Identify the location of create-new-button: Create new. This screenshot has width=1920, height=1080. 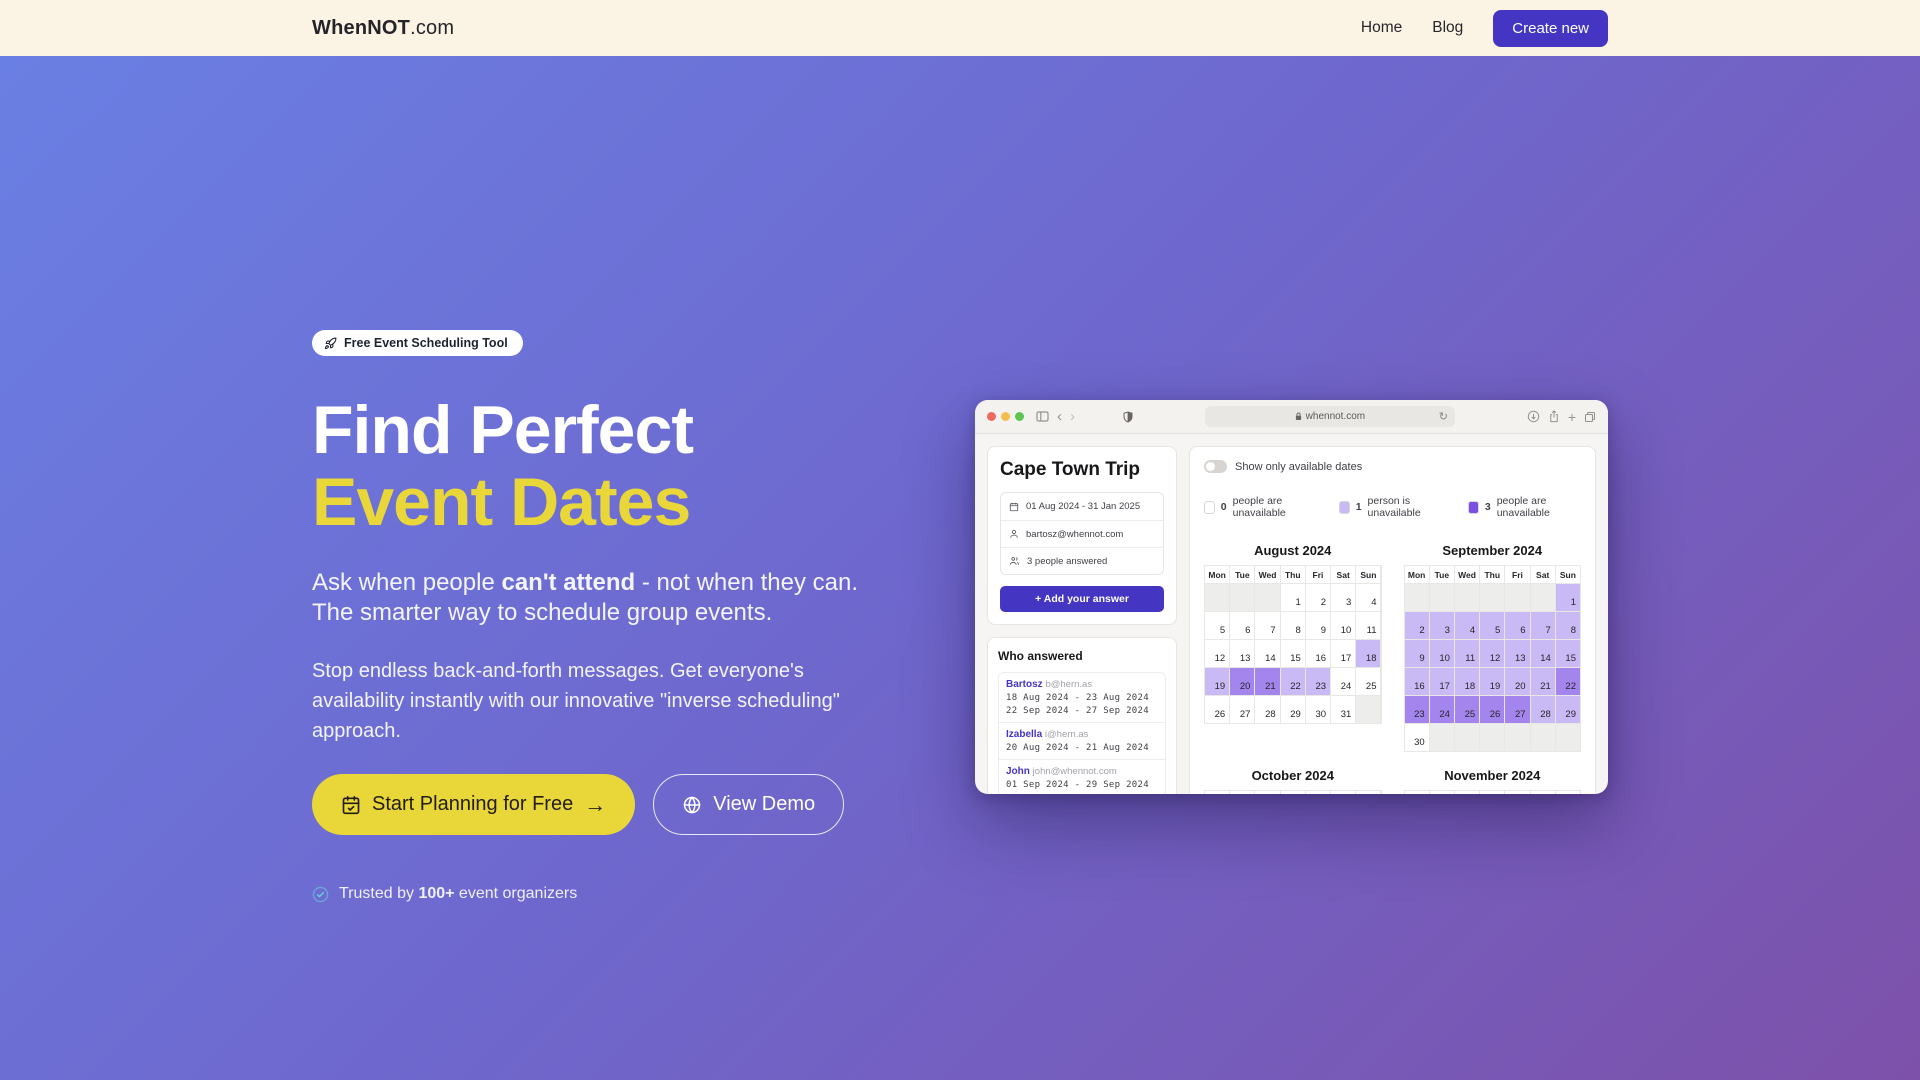
(1550, 28).